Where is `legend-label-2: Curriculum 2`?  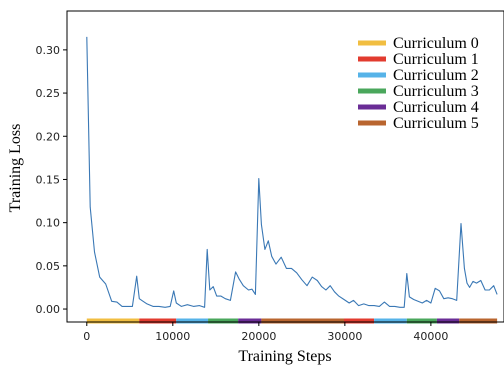
legend-label-2: Curriculum 2 is located at coordinates (436, 75).